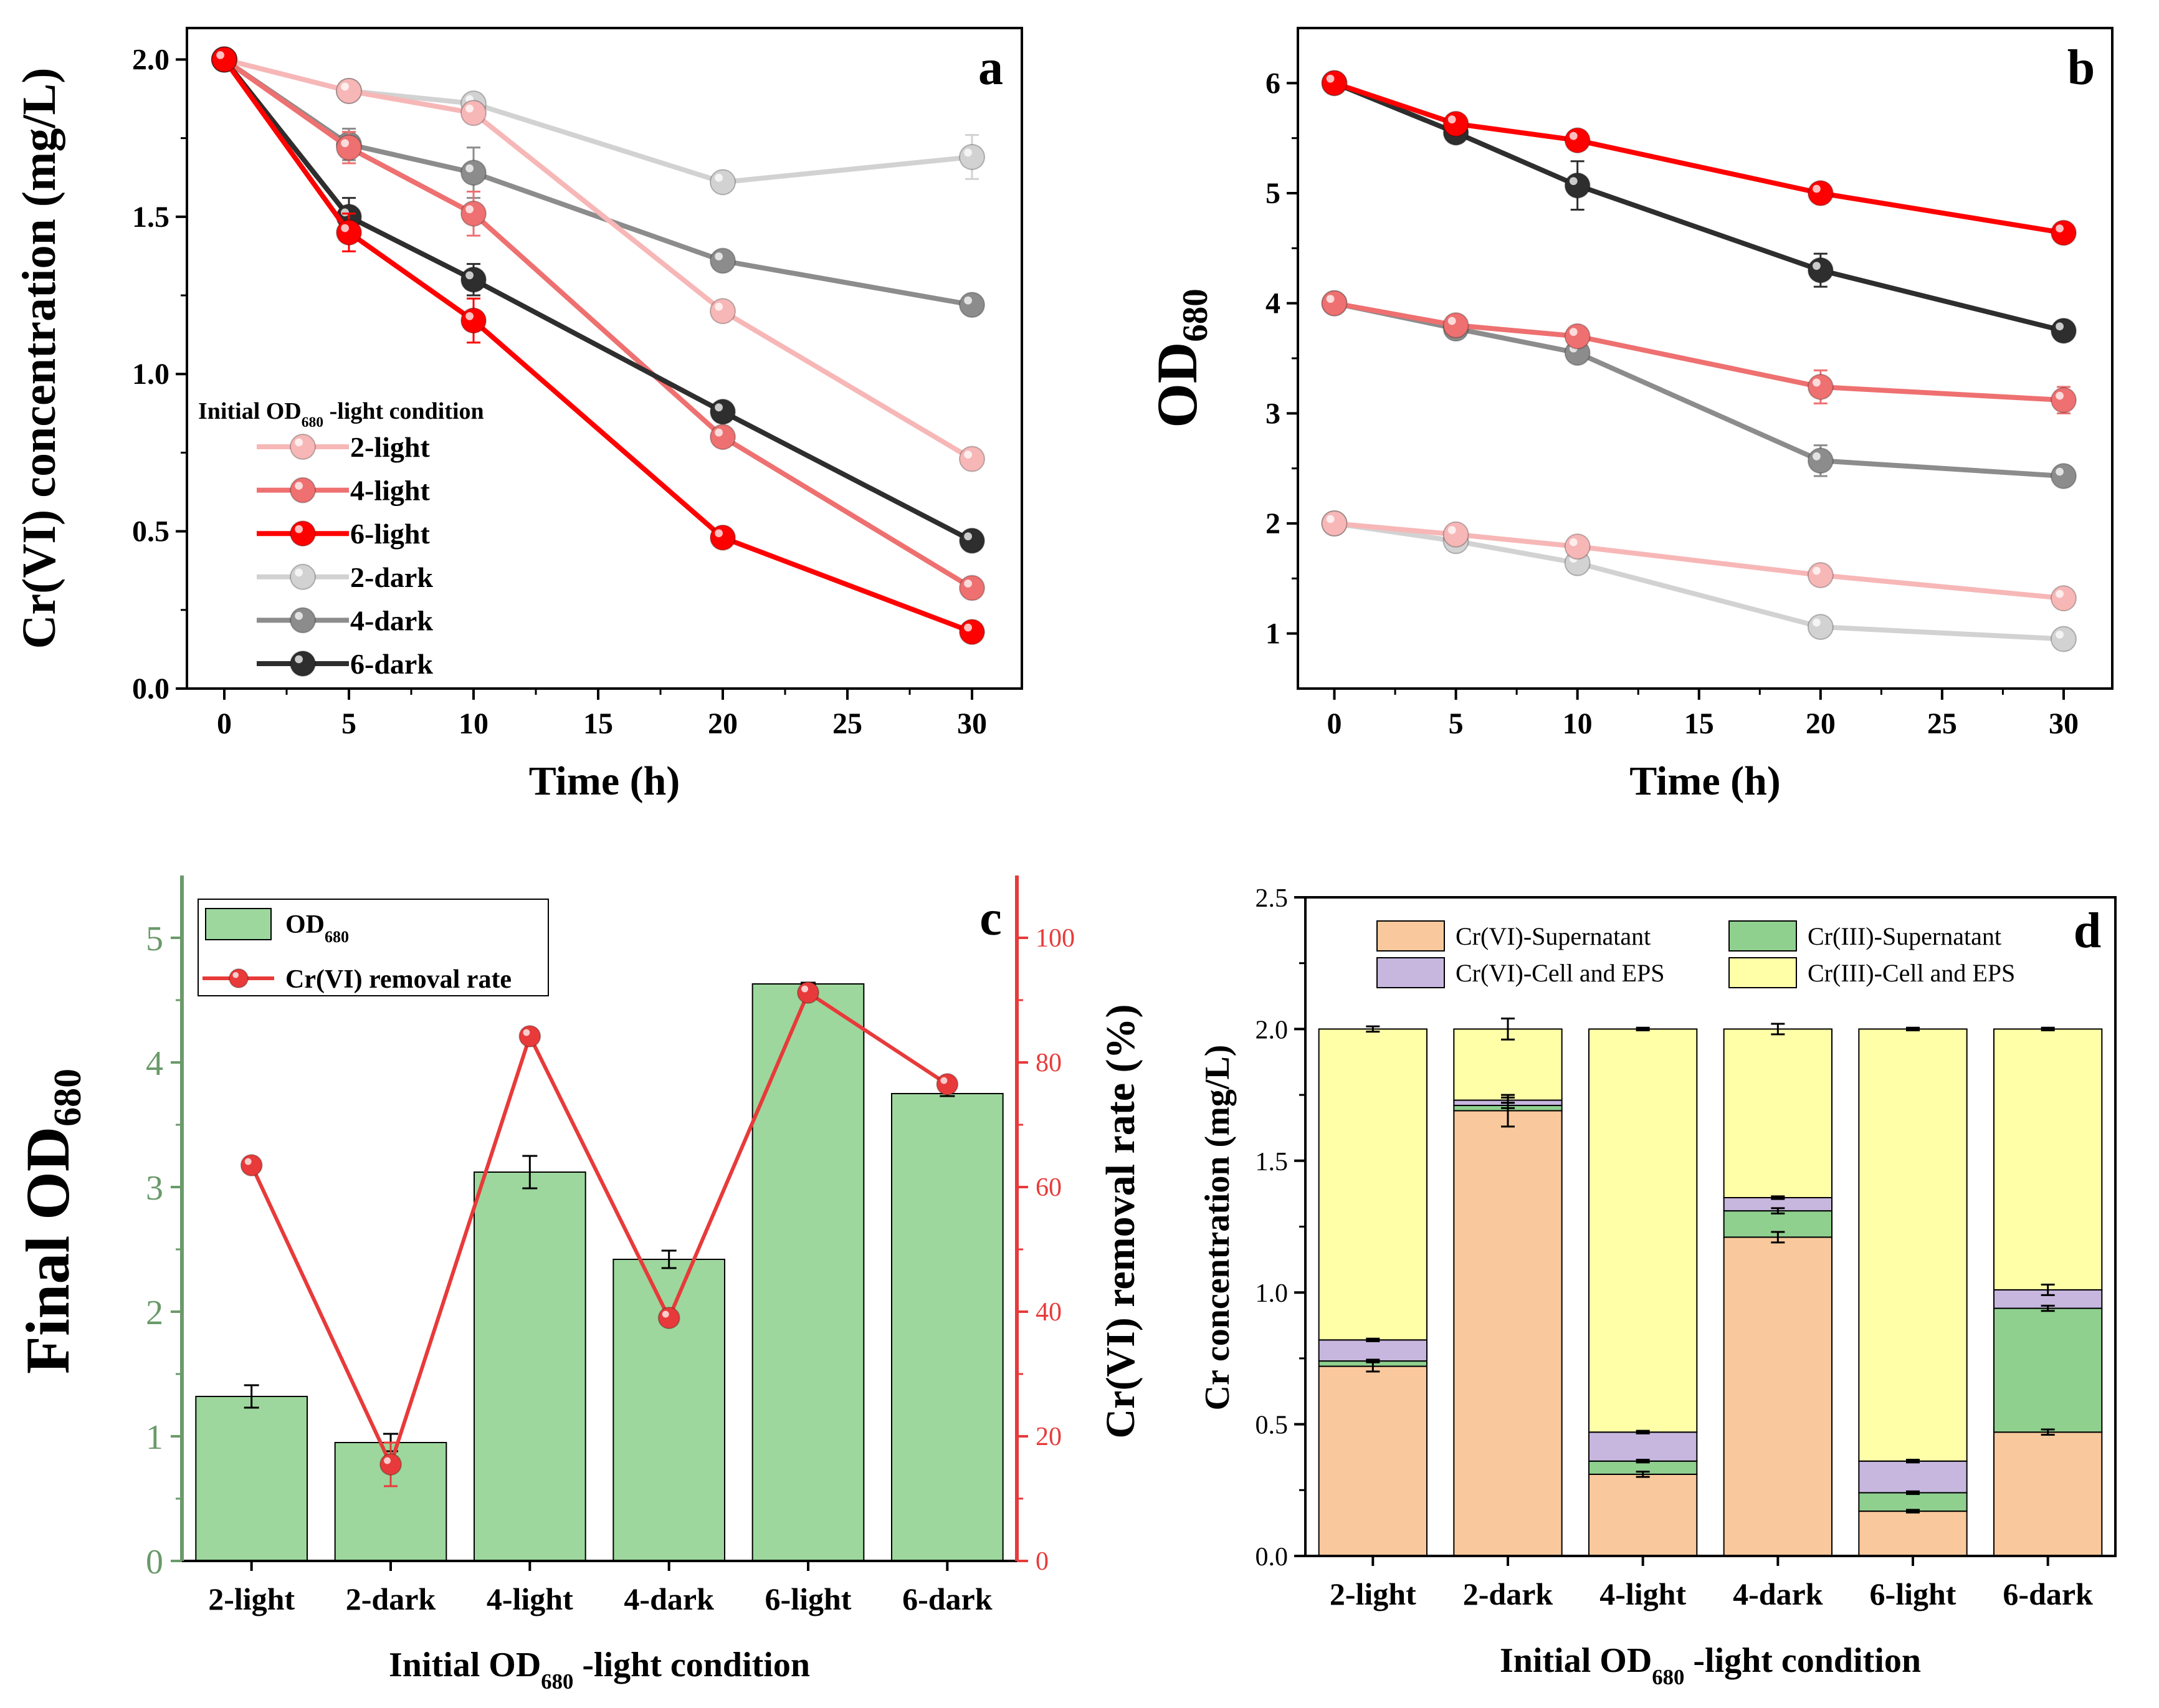 The height and width of the screenshot is (1708, 2159). I want to click on x-tick-label: 2-dark, so click(391, 1599).